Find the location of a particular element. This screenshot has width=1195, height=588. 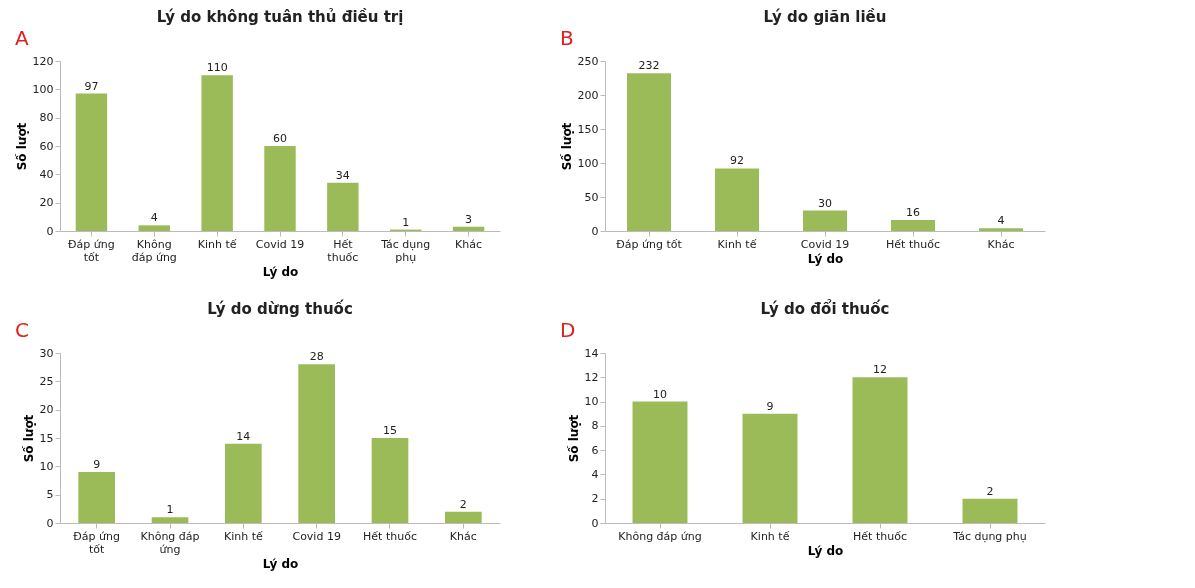

data-label: 15 is located at coordinates (390, 430).